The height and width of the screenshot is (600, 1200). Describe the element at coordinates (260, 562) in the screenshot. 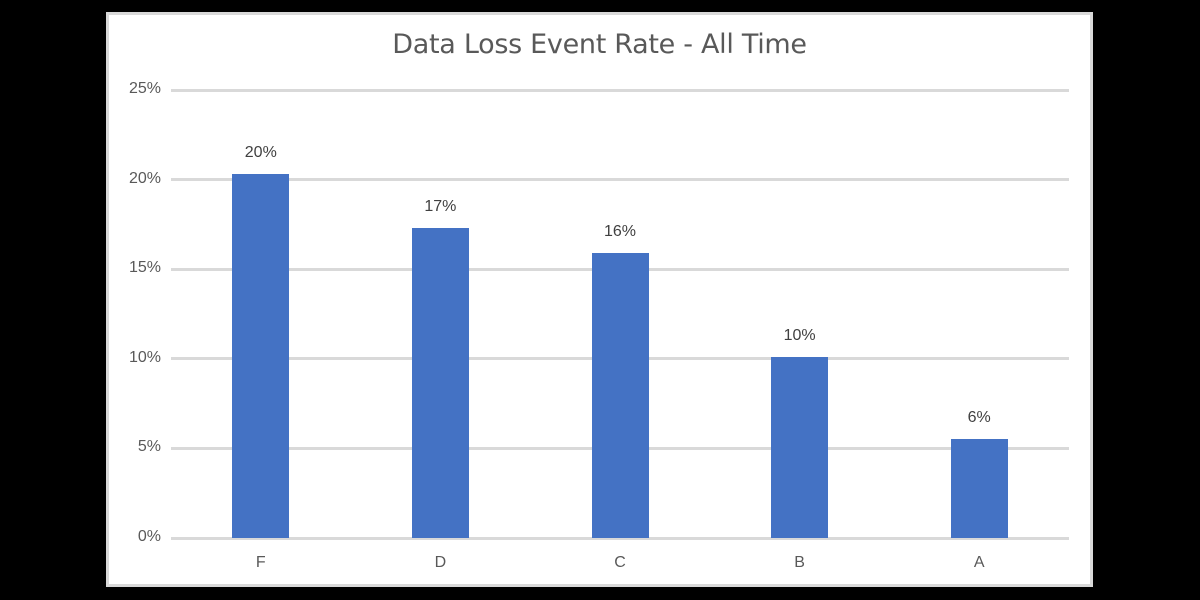

I see `x-axis-tick-label: F` at that location.